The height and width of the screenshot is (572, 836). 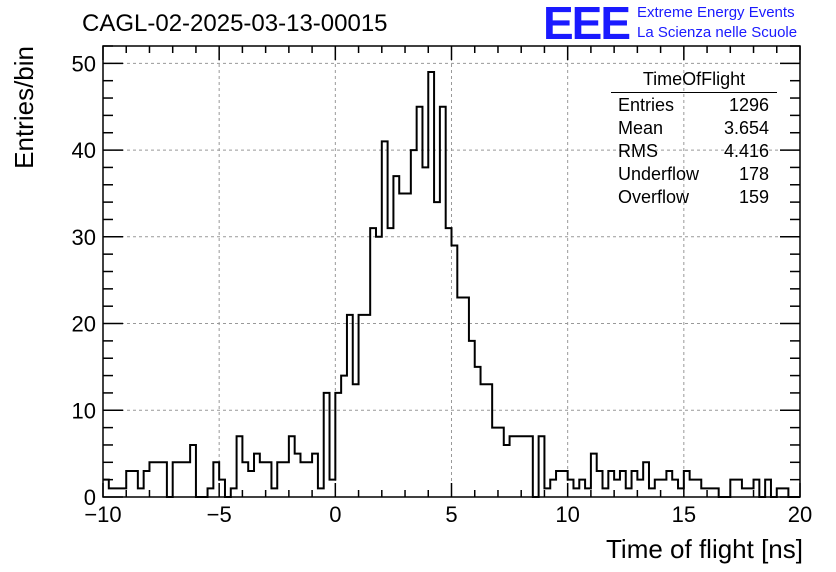 What do you see at coordinates (654, 197) in the screenshot?
I see `stats-label: Overflow` at bounding box center [654, 197].